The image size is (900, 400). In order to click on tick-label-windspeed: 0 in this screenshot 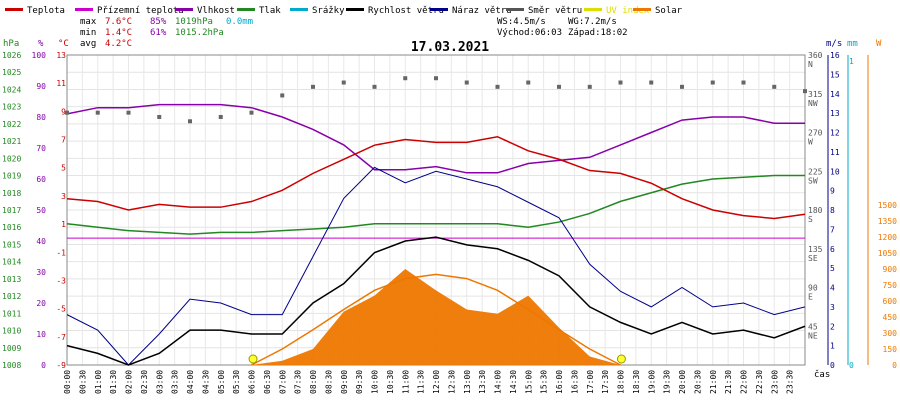, I will do `click(832, 365)`.